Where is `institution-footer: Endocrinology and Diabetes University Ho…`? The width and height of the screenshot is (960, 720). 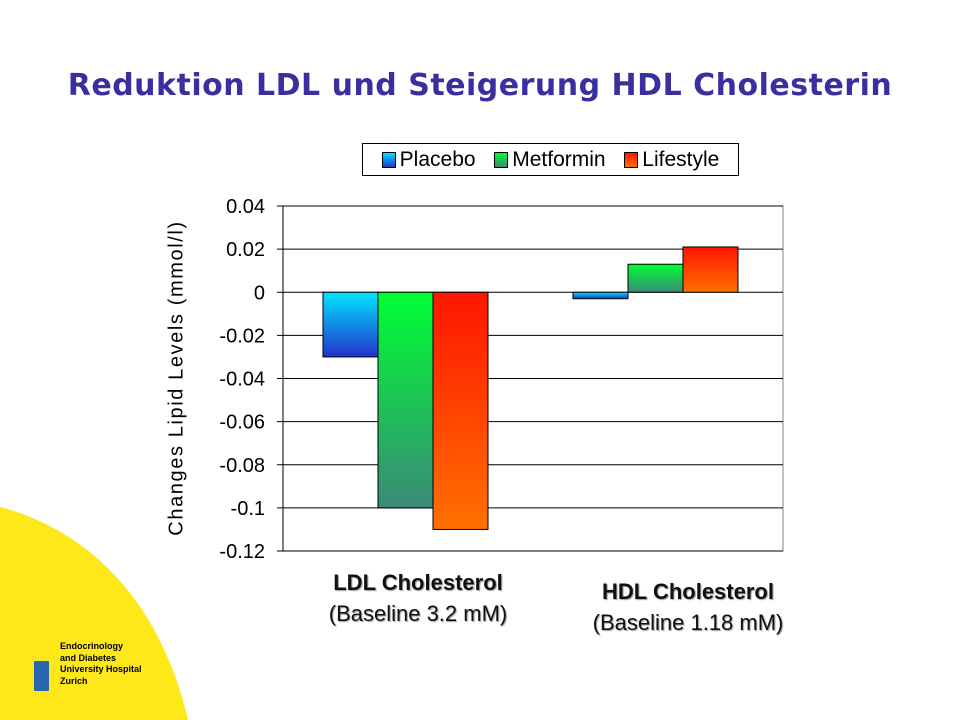
institution-footer: Endocrinology and Diabetes University Ho… is located at coordinates (115, 664).